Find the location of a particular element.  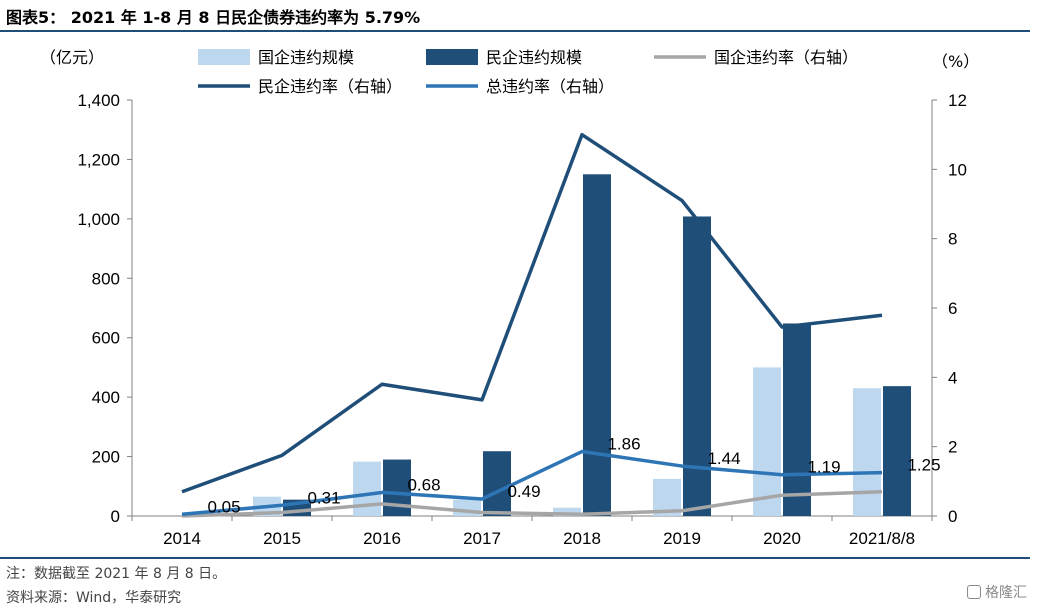

watermark-text: 格隆汇 is located at coordinates (1006, 593).